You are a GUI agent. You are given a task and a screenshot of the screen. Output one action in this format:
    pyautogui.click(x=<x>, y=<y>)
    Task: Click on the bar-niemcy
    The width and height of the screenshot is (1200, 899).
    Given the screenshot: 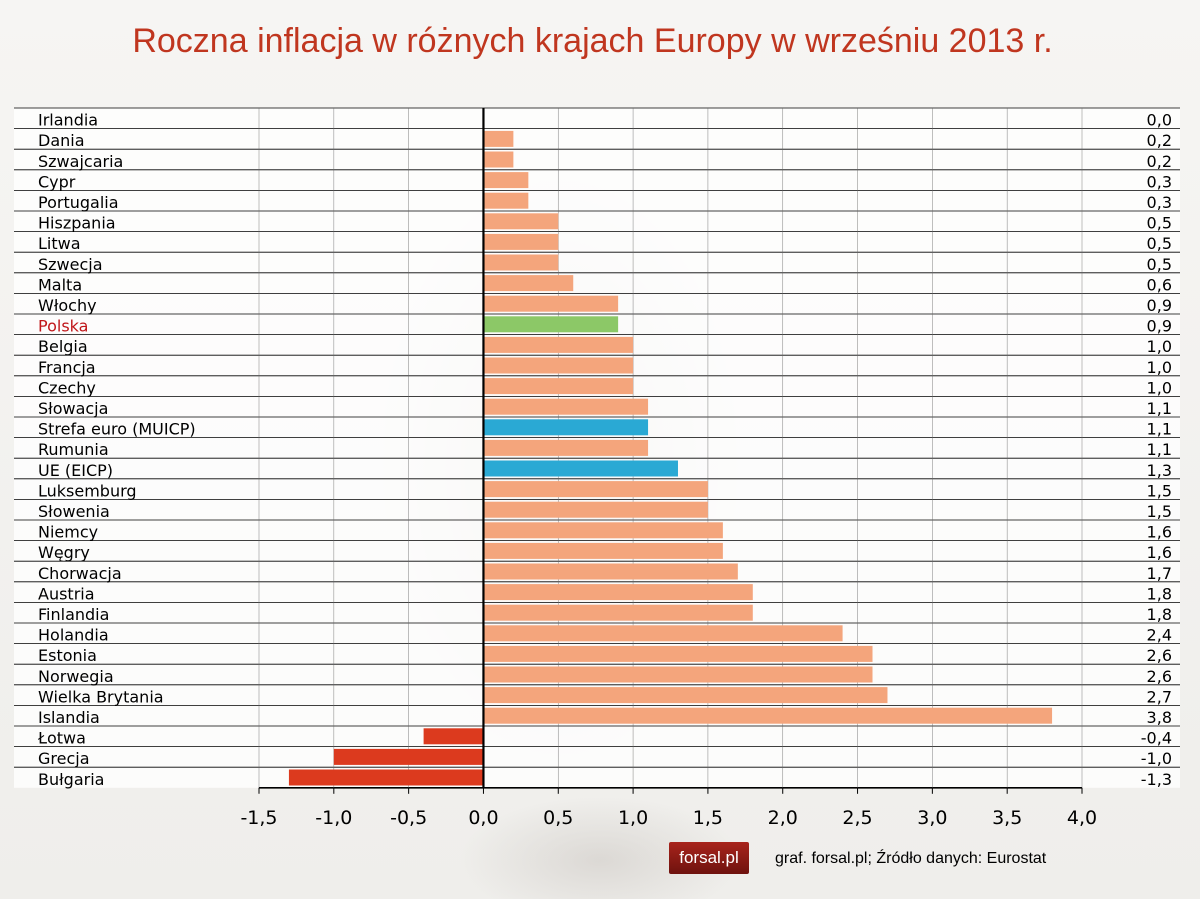 What is the action you would take?
    pyautogui.click(x=603, y=530)
    